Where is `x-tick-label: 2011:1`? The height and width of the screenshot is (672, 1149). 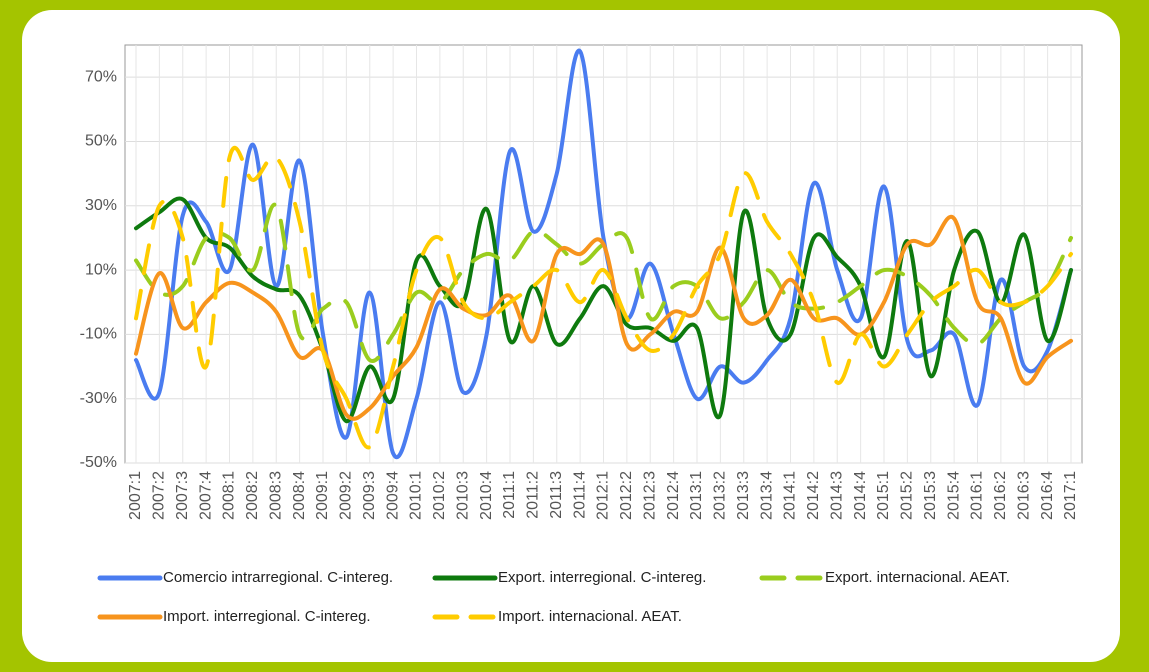
x-tick-label: 2011:1 is located at coordinates (509, 495).